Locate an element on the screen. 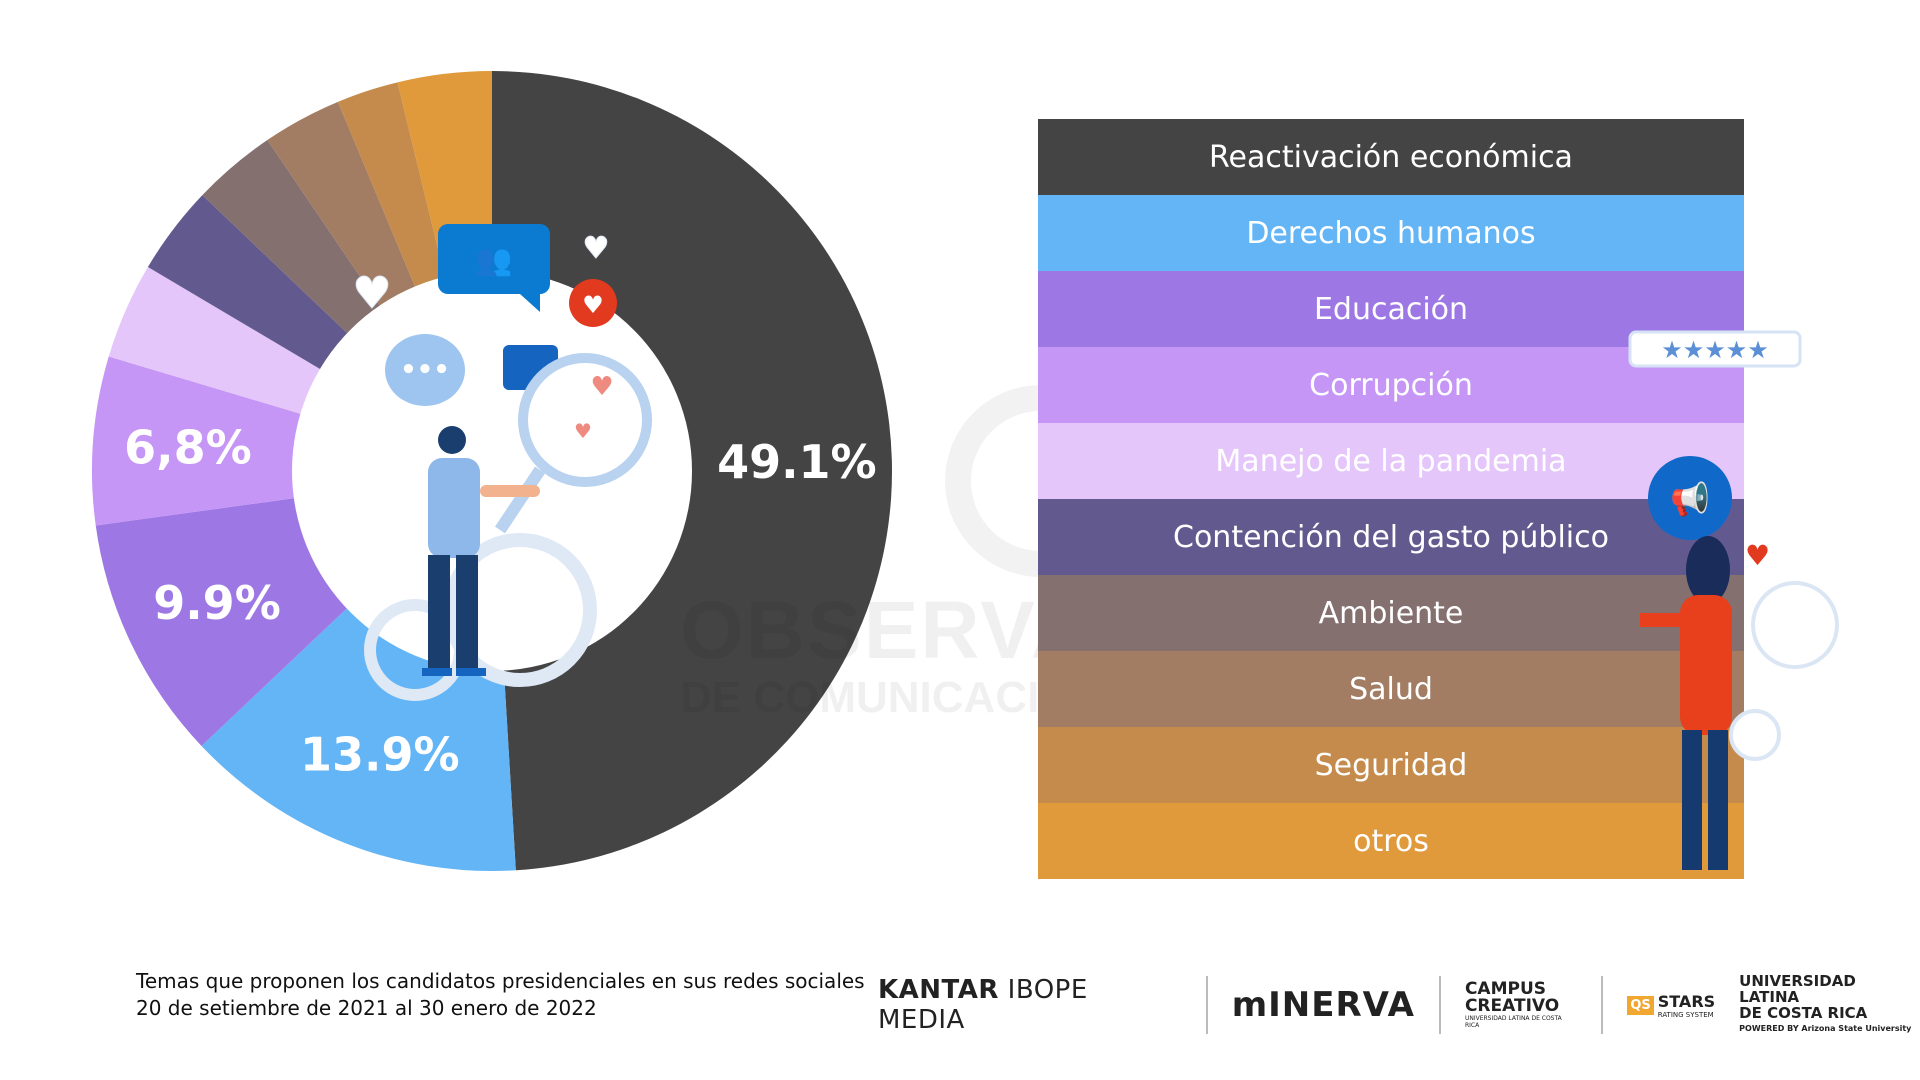 The width and height of the screenshot is (1920, 1080). legend-item: Reactivación económica is located at coordinates (1391, 157).